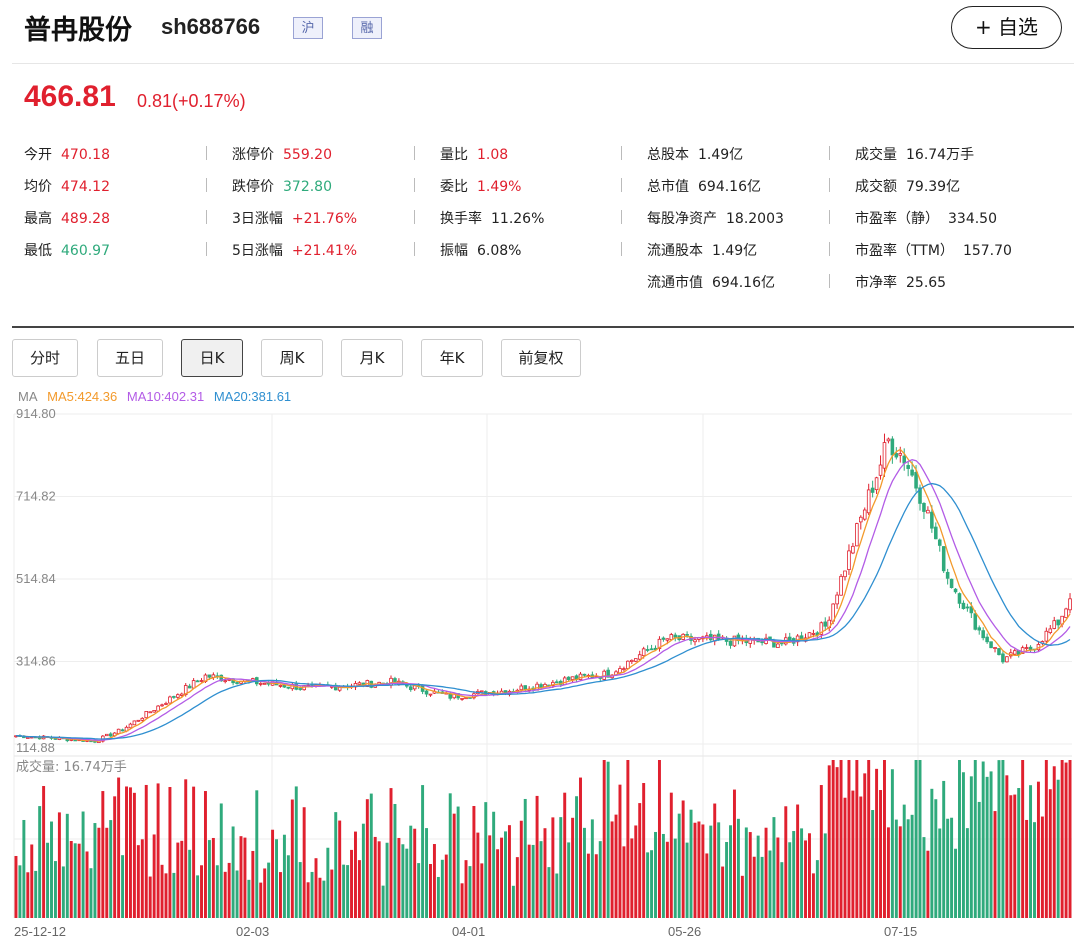 Image resolution: width=1080 pixels, height=945 pixels. Describe the element at coordinates (67, 186) in the screenshot. I see `stat-item: 均价 474.12` at that location.